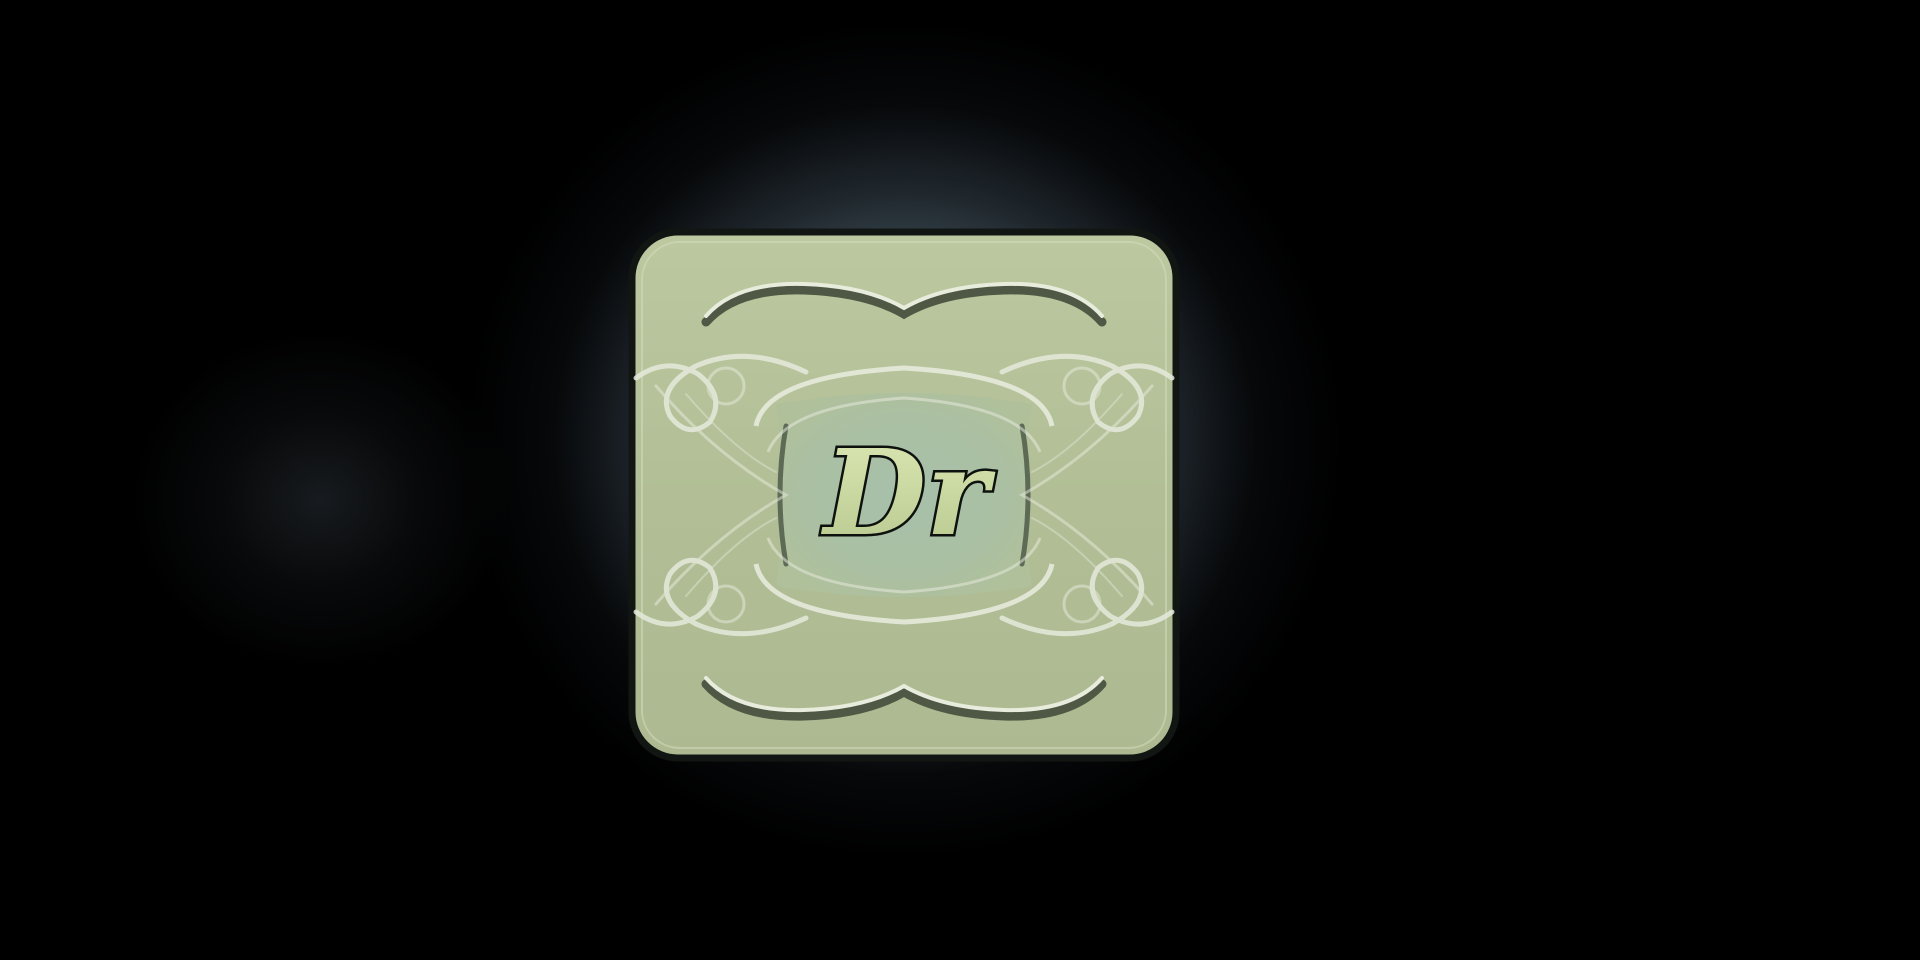  I want to click on center-brackets, so click(904, 495).